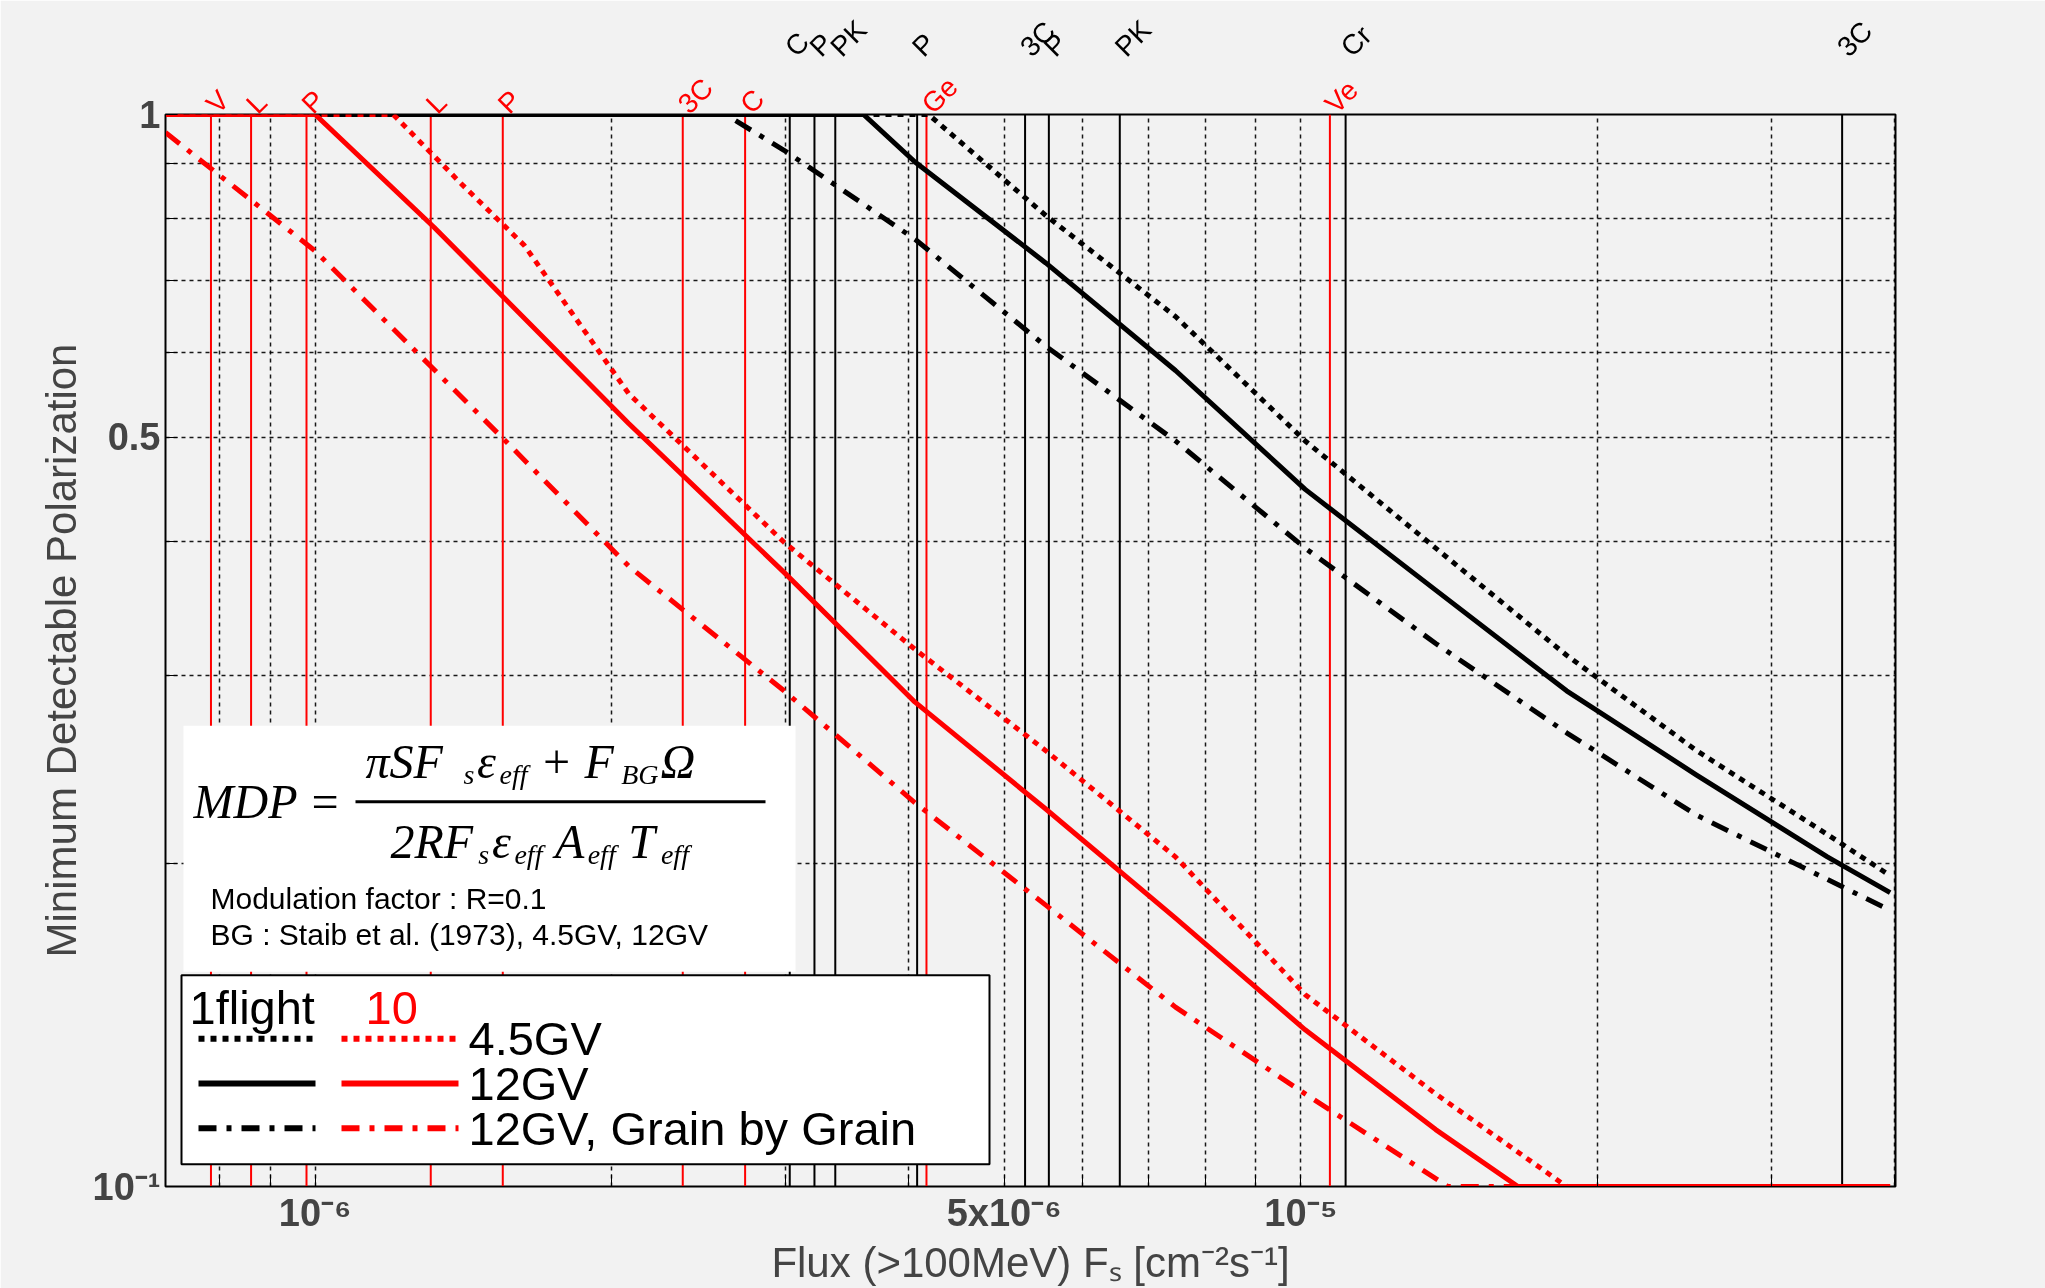 The height and width of the screenshot is (1288, 2045). I want to click on annotation: MDP =, so click(266, 802).